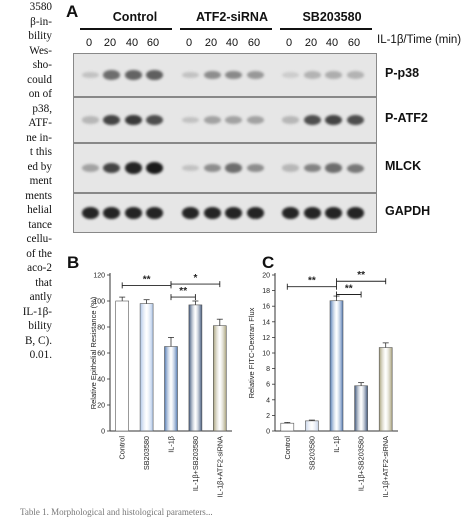 The width and height of the screenshot is (474, 517). I want to click on significance-label: *, so click(195, 278).